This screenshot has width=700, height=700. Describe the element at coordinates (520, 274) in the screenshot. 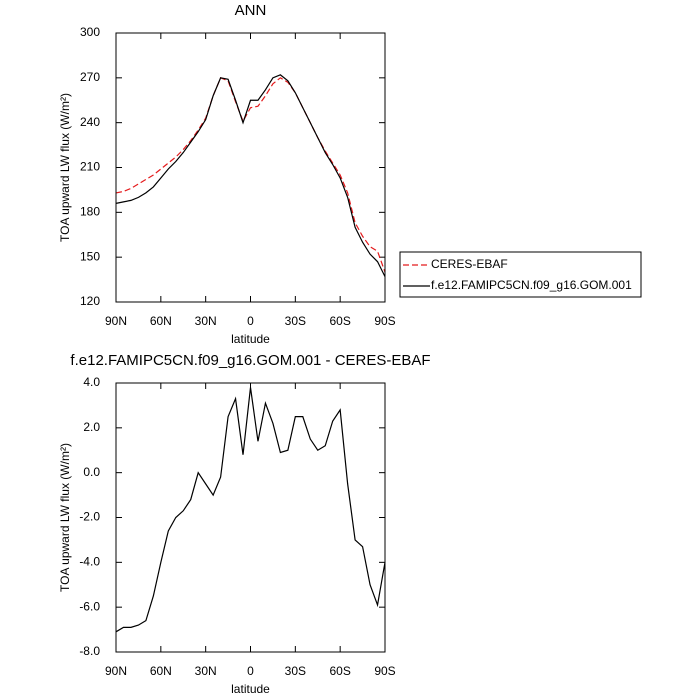

I see `legend-box` at that location.